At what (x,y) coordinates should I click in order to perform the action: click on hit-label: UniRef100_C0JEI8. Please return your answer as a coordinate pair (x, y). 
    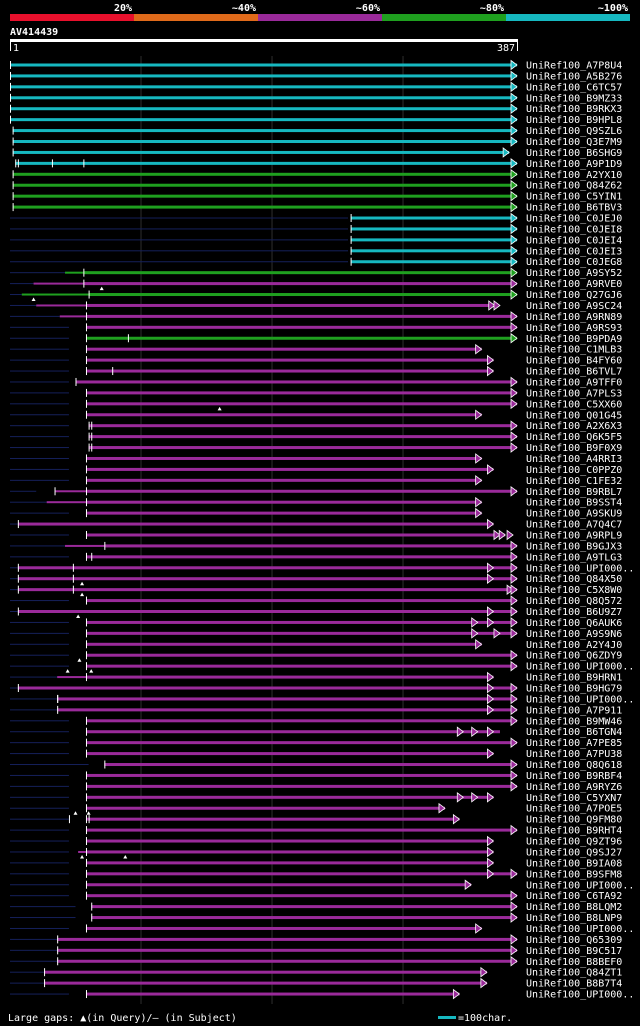
    Looking at the image, I should click on (574, 229).